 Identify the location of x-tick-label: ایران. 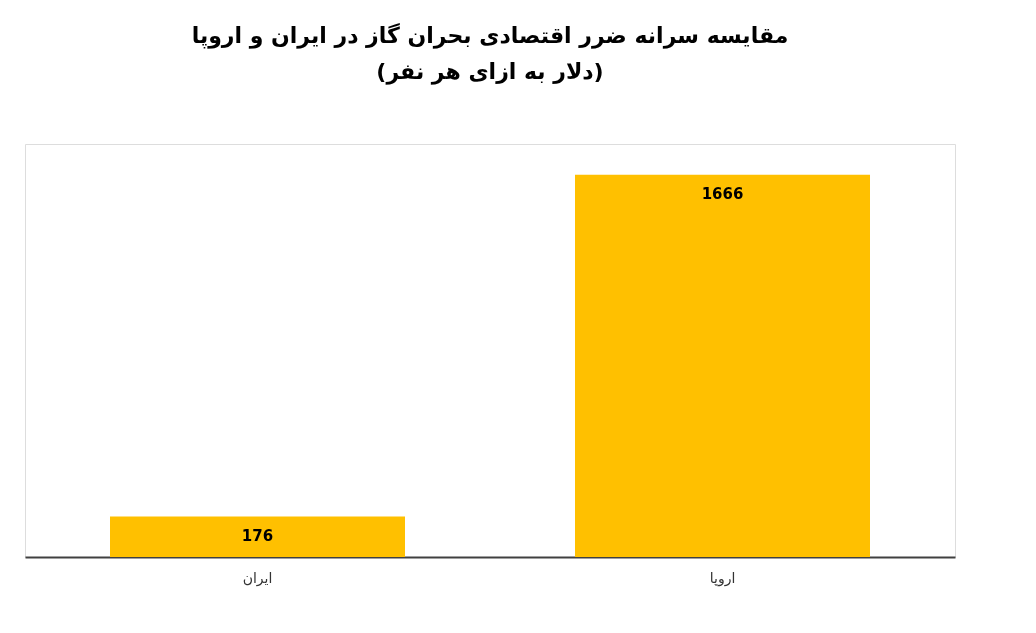
(257, 578).